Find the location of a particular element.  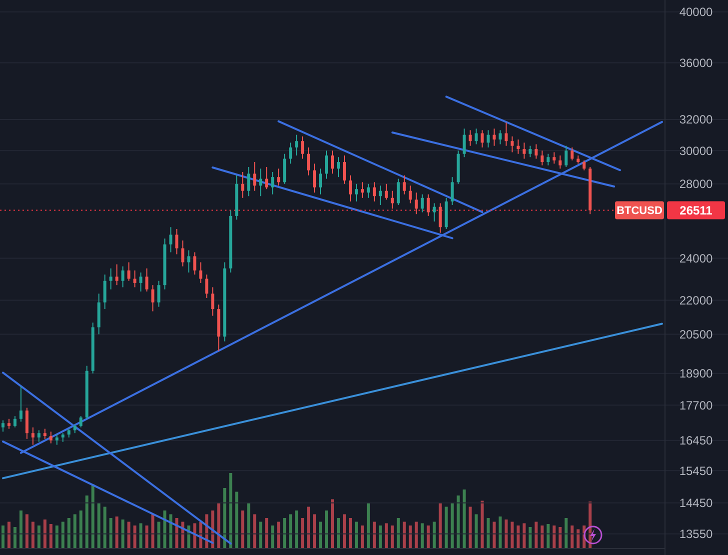

y-tick-label: 20500 is located at coordinates (696, 334).